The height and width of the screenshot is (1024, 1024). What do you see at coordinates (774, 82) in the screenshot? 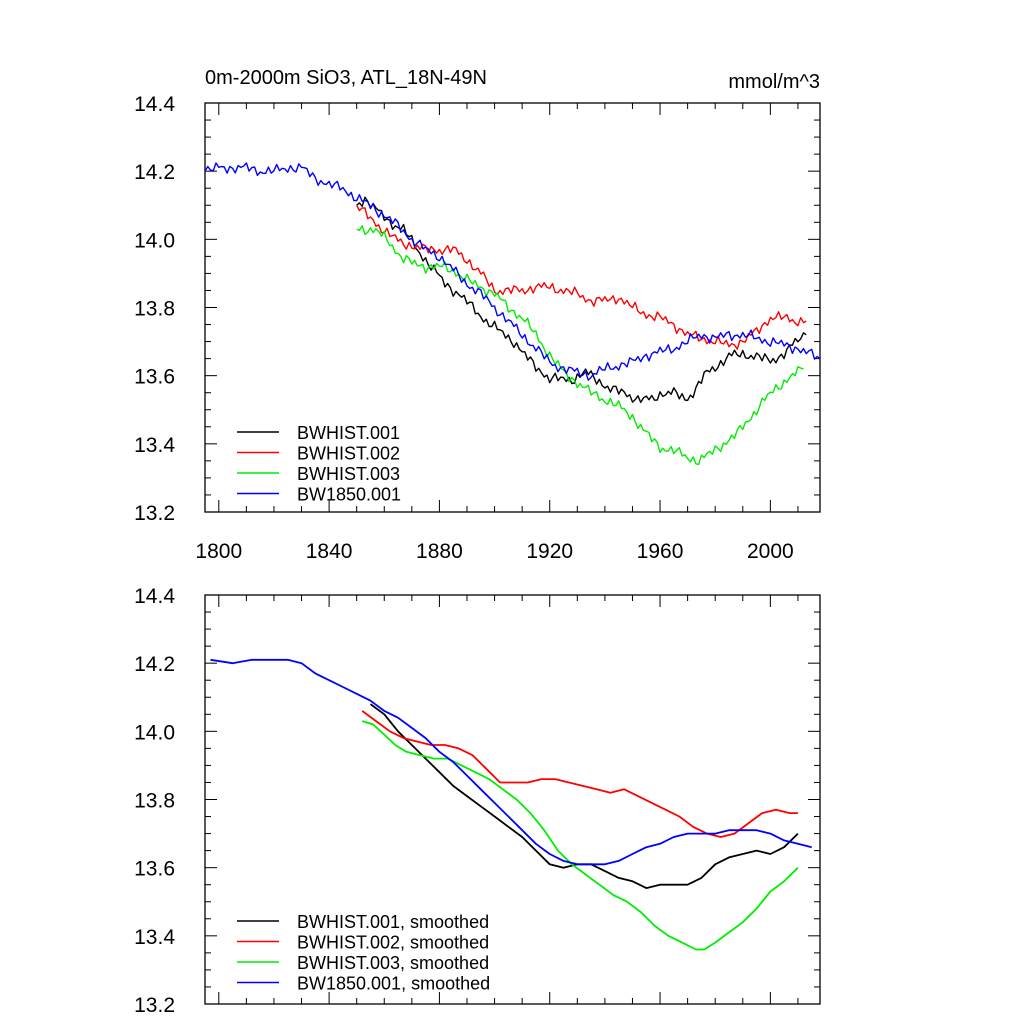
I see `units-label: mmol/m^3` at bounding box center [774, 82].